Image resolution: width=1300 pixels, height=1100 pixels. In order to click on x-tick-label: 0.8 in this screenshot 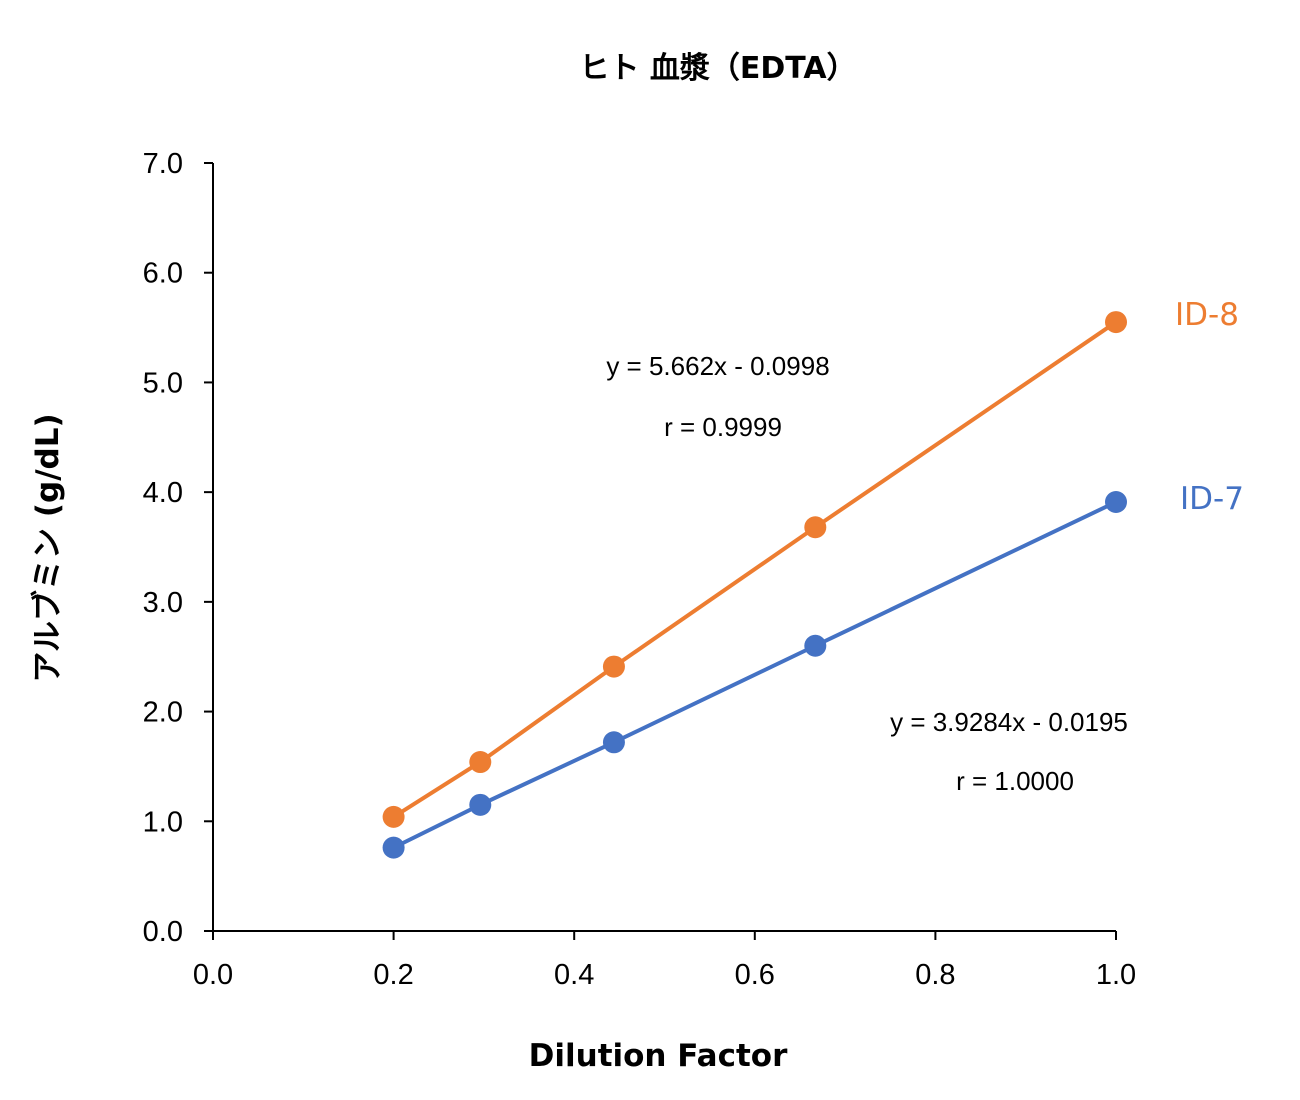, I will do `click(935, 975)`.